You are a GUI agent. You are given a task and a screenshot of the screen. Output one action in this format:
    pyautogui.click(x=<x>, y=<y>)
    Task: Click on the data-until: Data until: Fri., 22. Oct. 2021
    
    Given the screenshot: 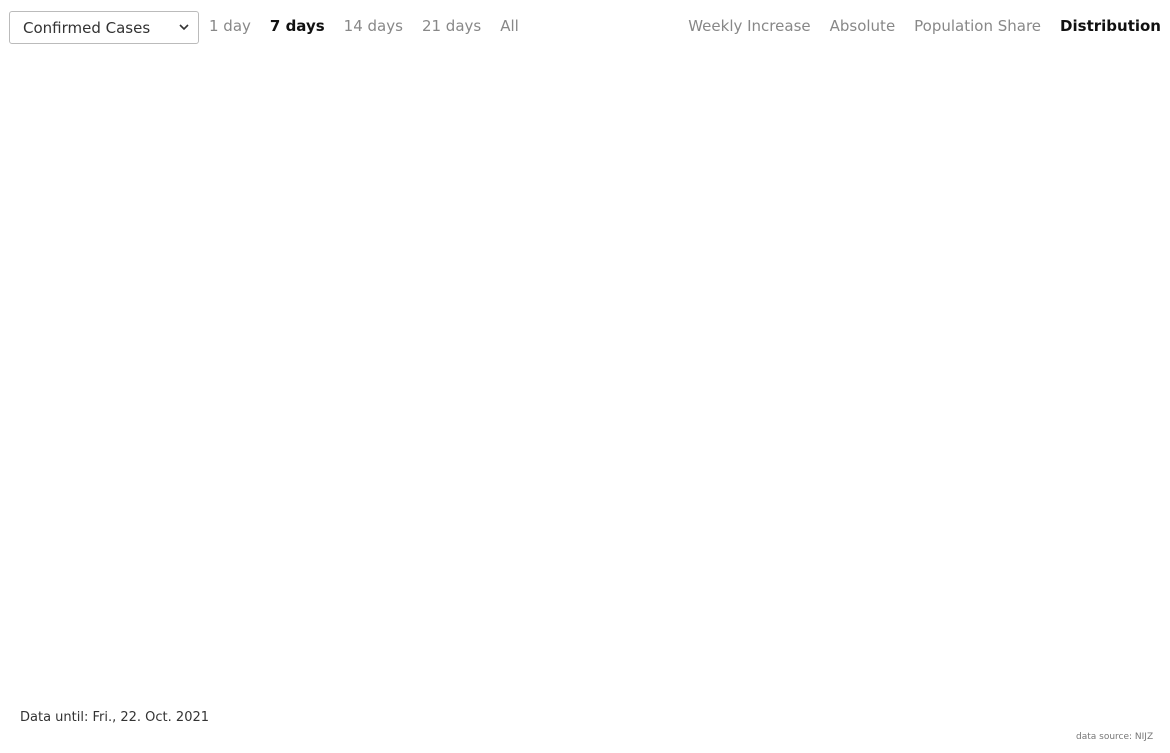 What is the action you would take?
    pyautogui.click(x=115, y=717)
    